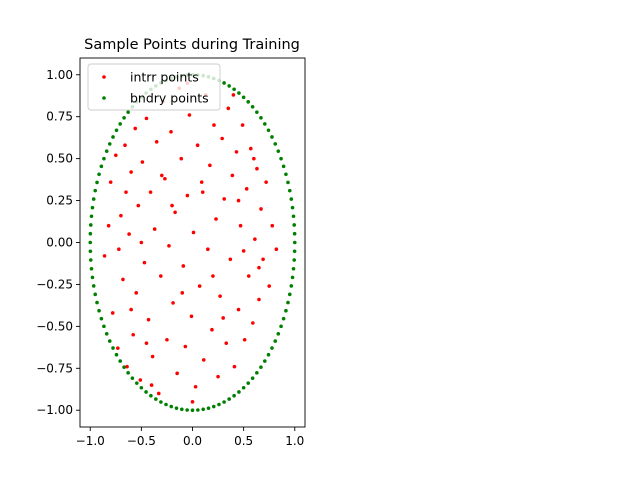  What do you see at coordinates (54, 326) in the screenshot?
I see `y-tick-label: −0.50` at bounding box center [54, 326].